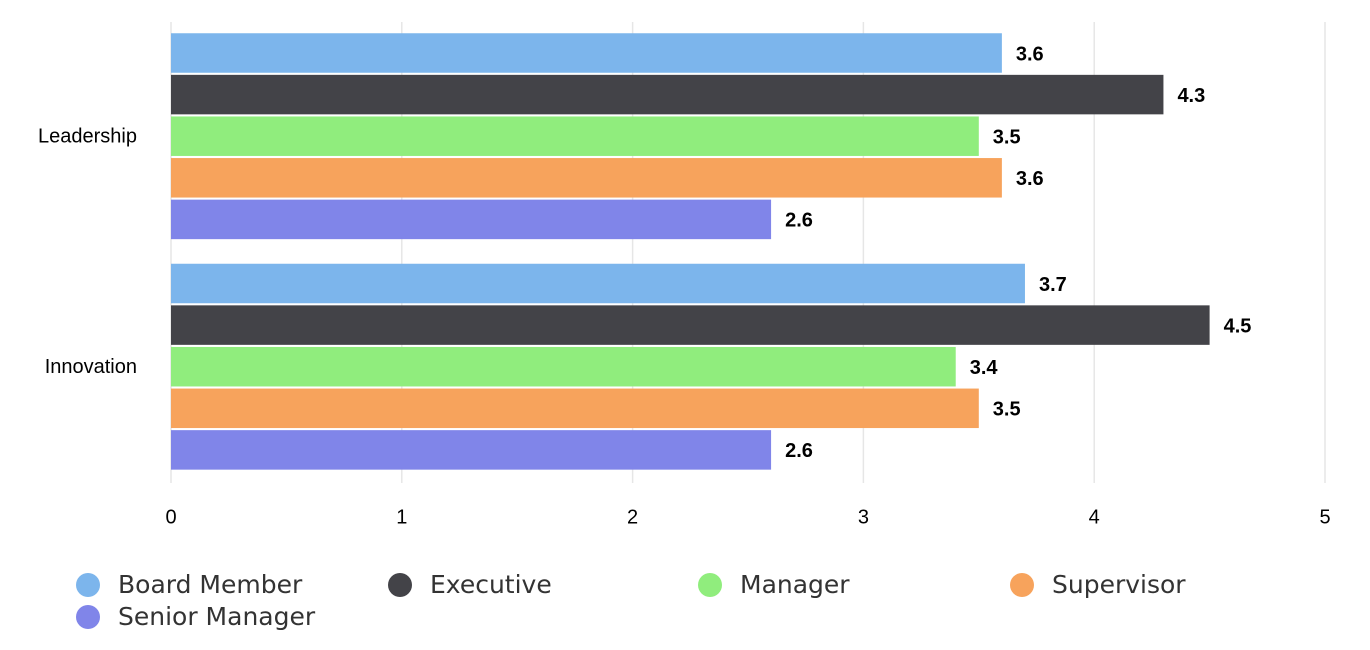  What do you see at coordinates (170, 517) in the screenshot?
I see `x-tick-label: 0` at bounding box center [170, 517].